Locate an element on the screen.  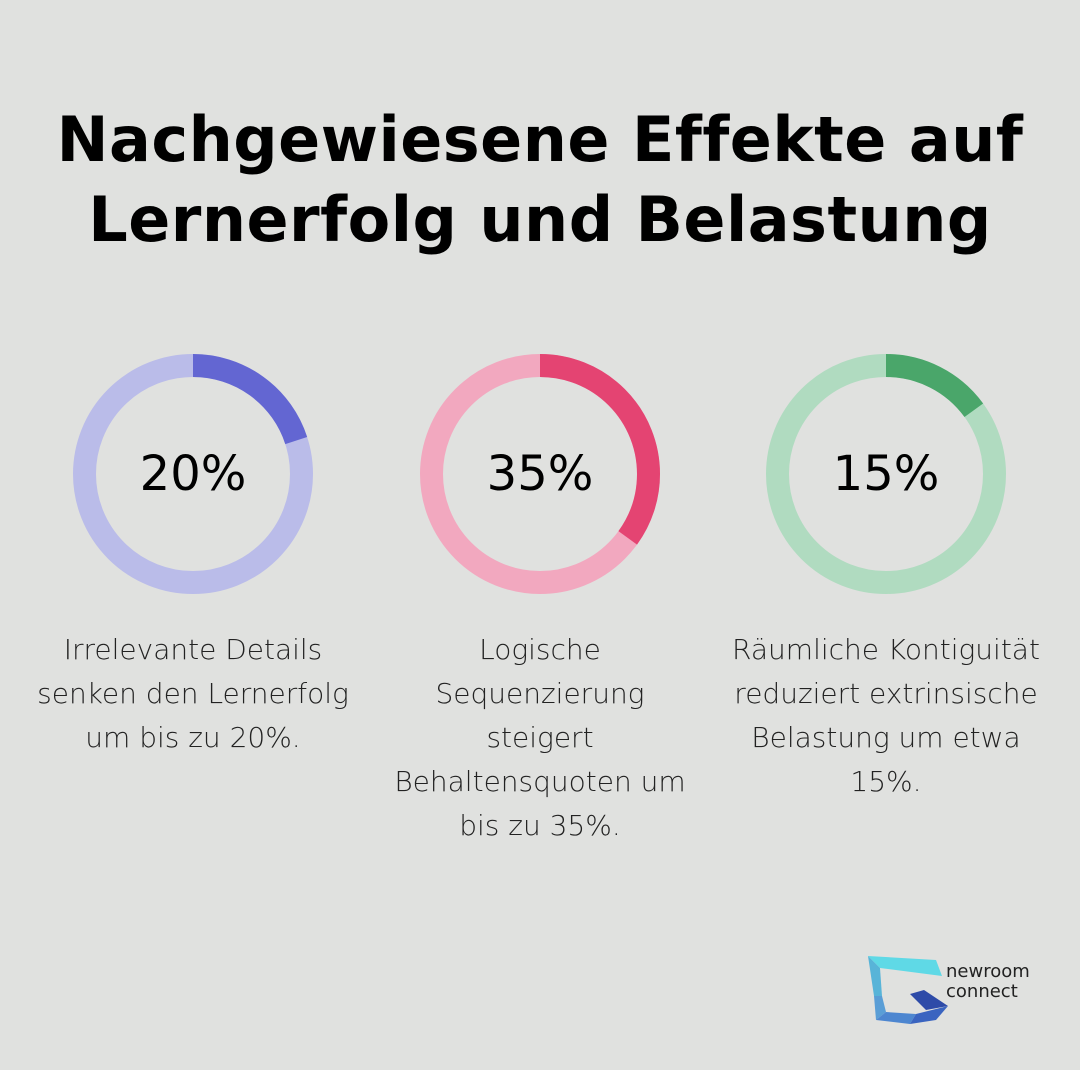
newroom-connect-logo is located at coordinates (908, 990).